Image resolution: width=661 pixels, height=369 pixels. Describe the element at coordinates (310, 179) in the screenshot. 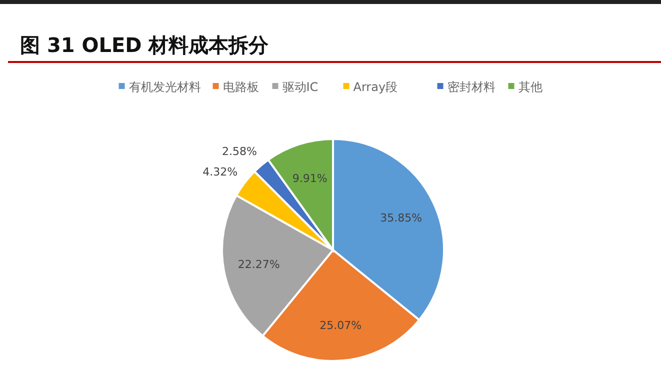

I see `data-label: 9.91%` at that location.